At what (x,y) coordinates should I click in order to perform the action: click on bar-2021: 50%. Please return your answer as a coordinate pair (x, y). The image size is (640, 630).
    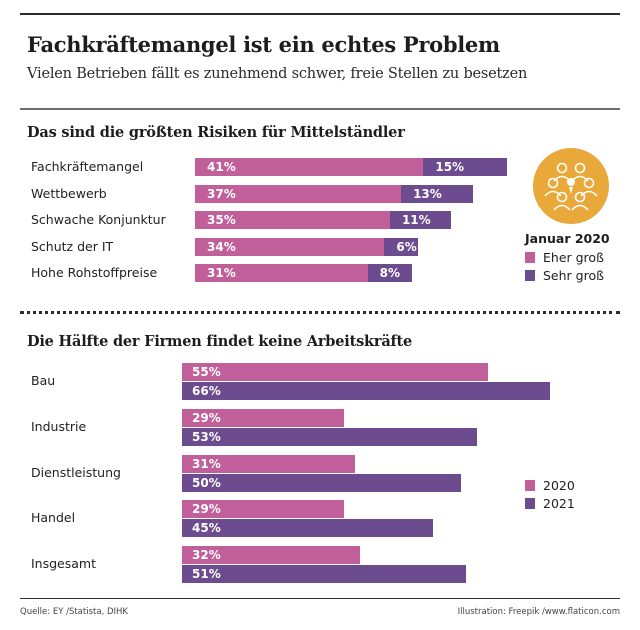
    Looking at the image, I should click on (321, 482).